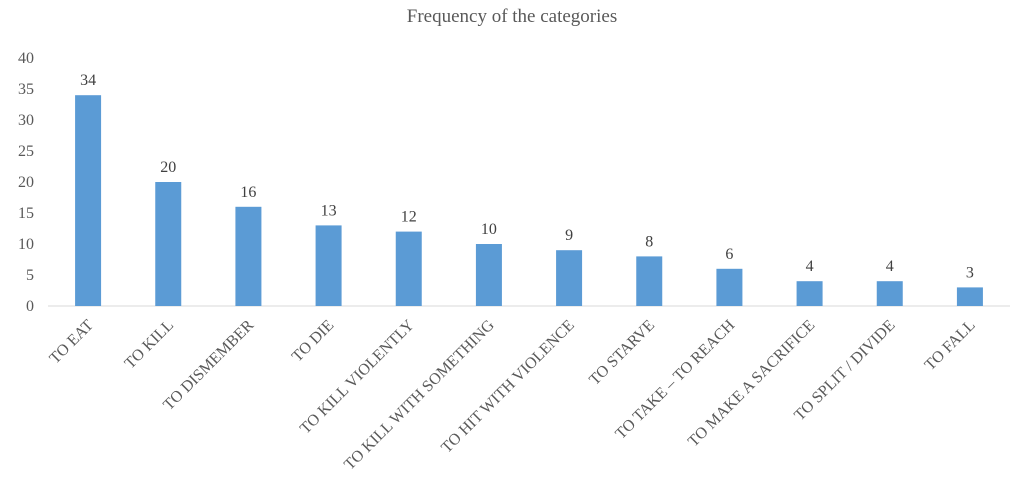  Describe the element at coordinates (26, 89) in the screenshot. I see `y-tick-label: 35` at that location.